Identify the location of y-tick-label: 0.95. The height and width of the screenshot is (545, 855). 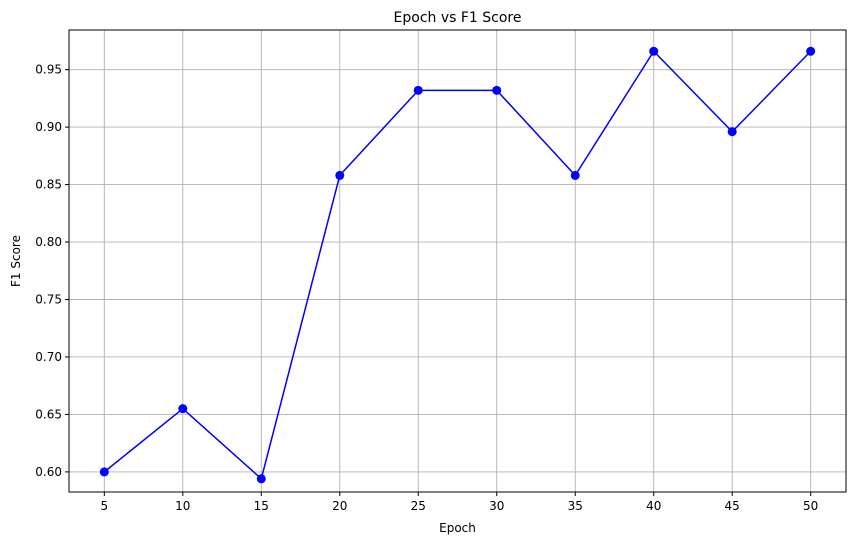
(48, 70).